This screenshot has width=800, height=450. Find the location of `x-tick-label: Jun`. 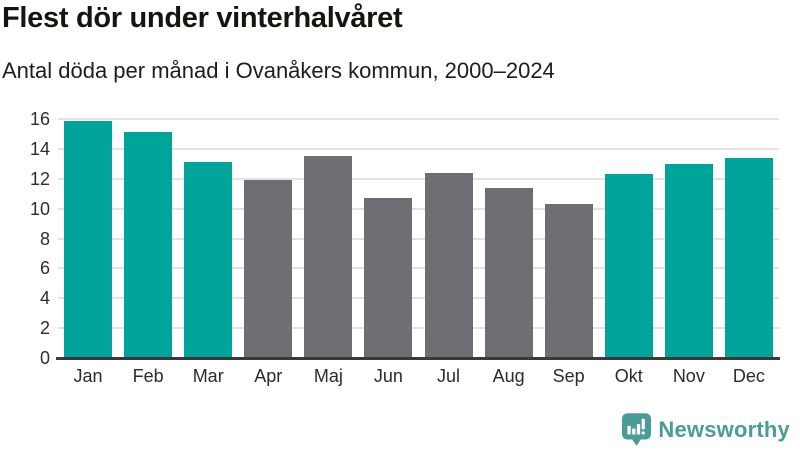

x-tick-label: Jun is located at coordinates (388, 376).